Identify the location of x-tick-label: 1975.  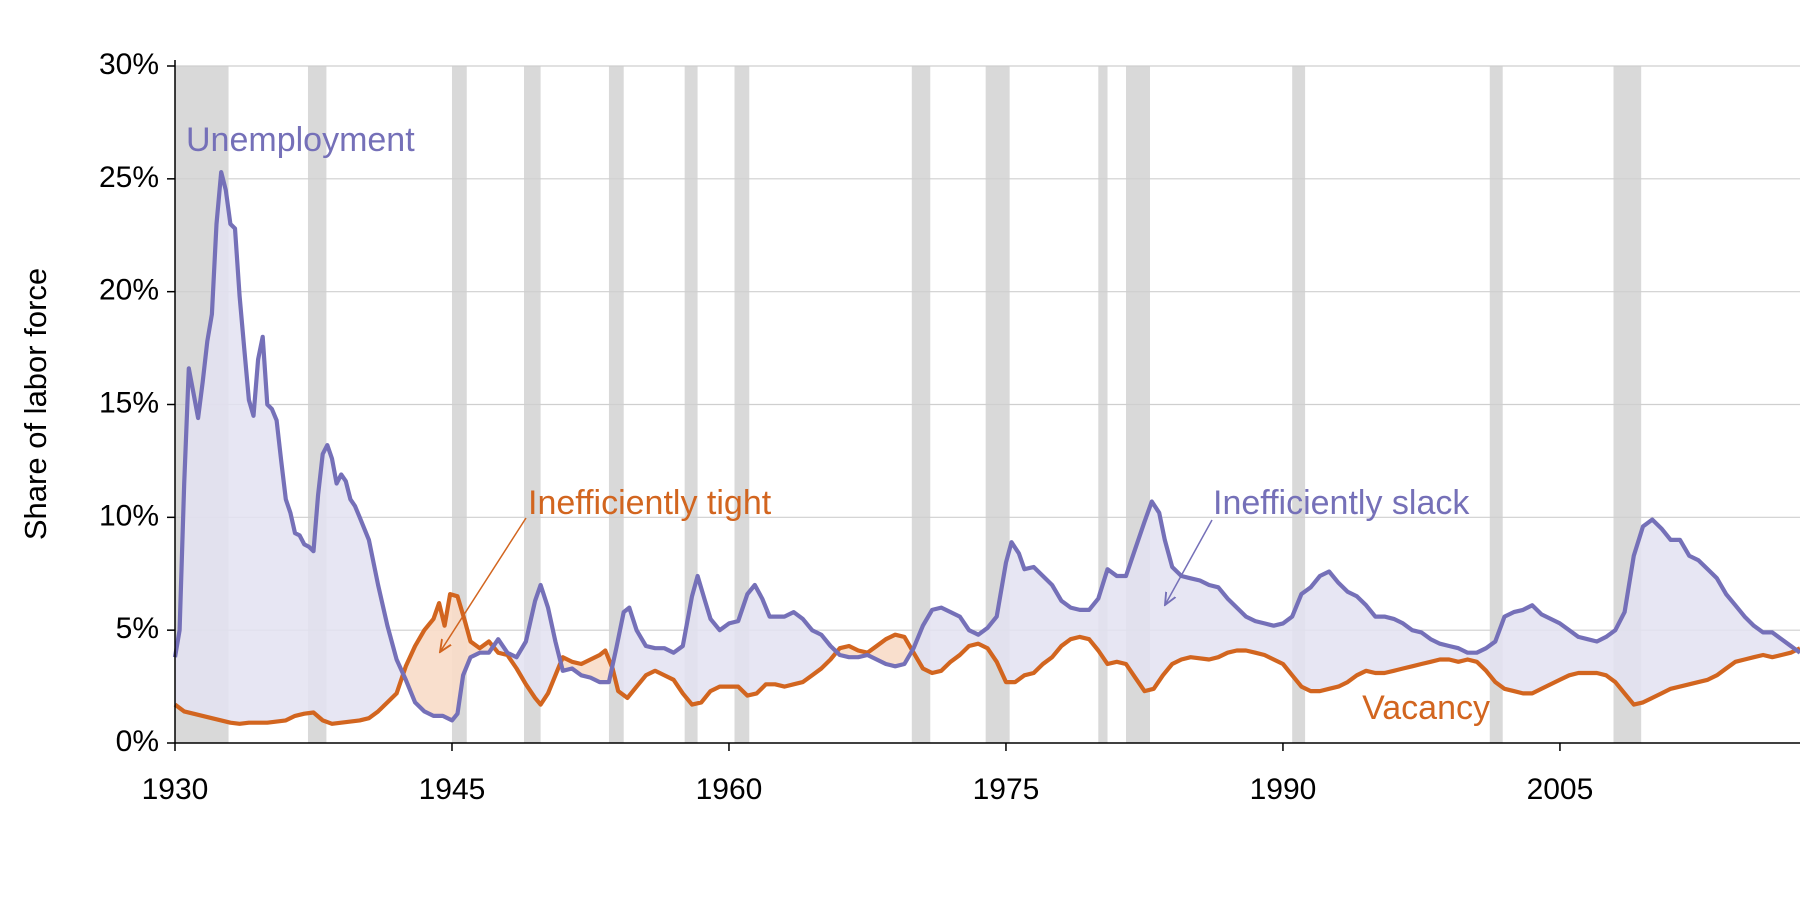
(1006, 789).